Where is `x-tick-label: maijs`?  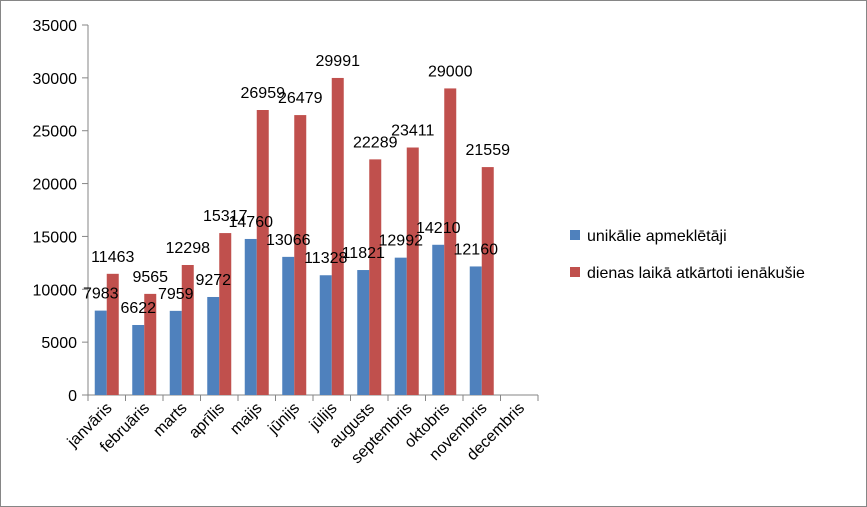
x-tick-label: maijs is located at coordinates (246, 419).